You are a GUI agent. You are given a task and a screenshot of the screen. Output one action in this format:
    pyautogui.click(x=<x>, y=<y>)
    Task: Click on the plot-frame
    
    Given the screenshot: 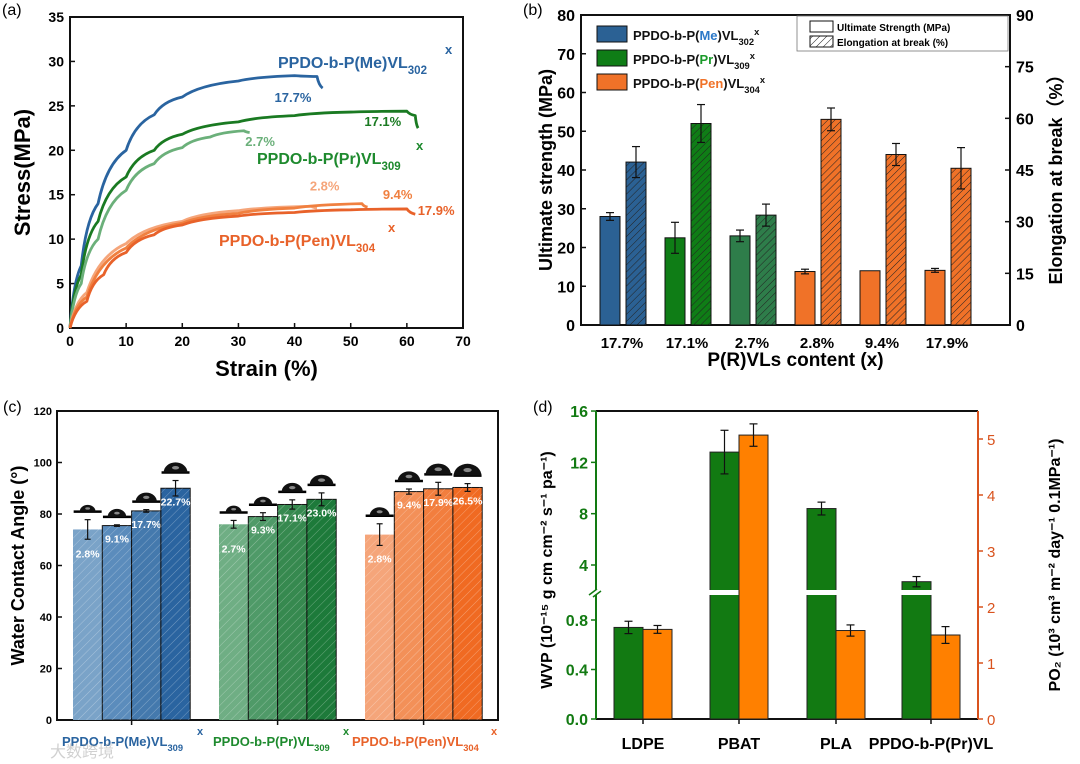 What is the action you would take?
    pyautogui.click(x=266, y=172)
    